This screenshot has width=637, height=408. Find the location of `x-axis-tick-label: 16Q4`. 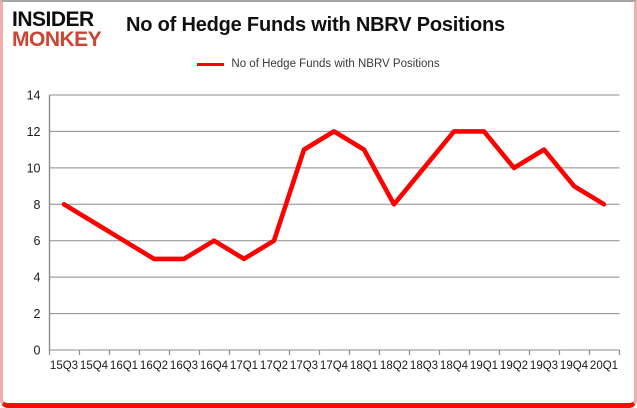

x-axis-tick-label: 16Q4 is located at coordinates (214, 366).